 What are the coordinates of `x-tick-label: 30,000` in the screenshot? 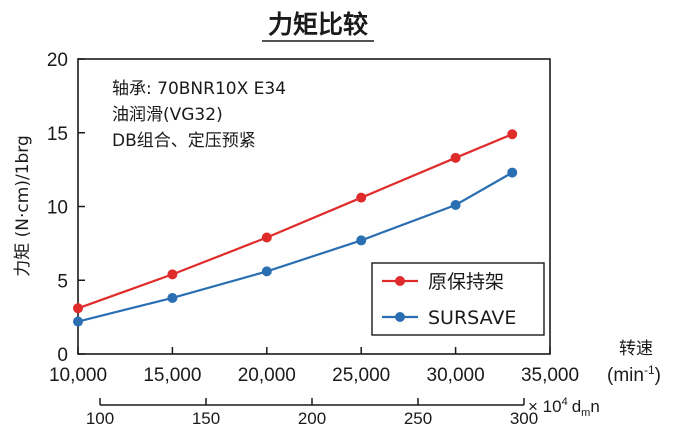 It's located at (456, 375).